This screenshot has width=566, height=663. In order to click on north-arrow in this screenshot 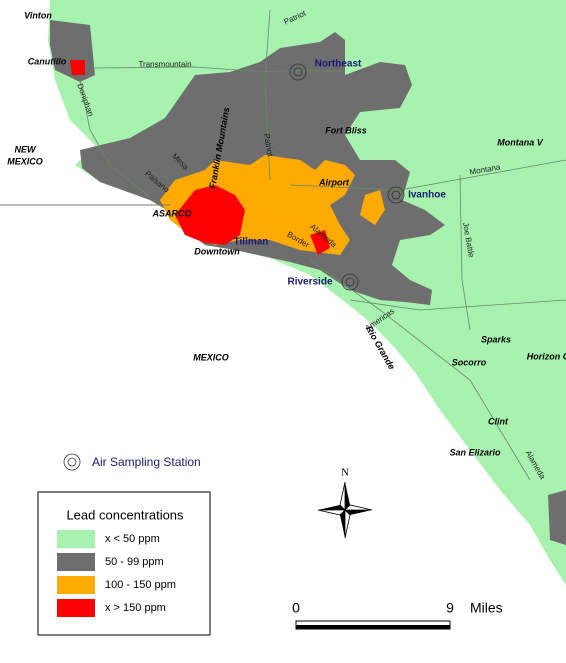, I will do `click(345, 510)`.